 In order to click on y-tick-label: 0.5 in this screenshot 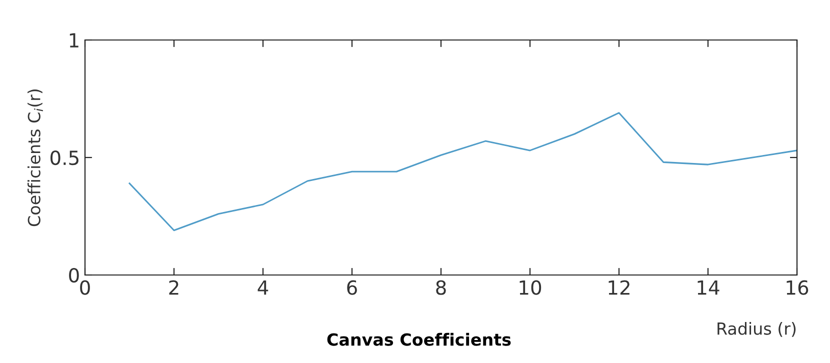, I will do `click(64, 158)`.